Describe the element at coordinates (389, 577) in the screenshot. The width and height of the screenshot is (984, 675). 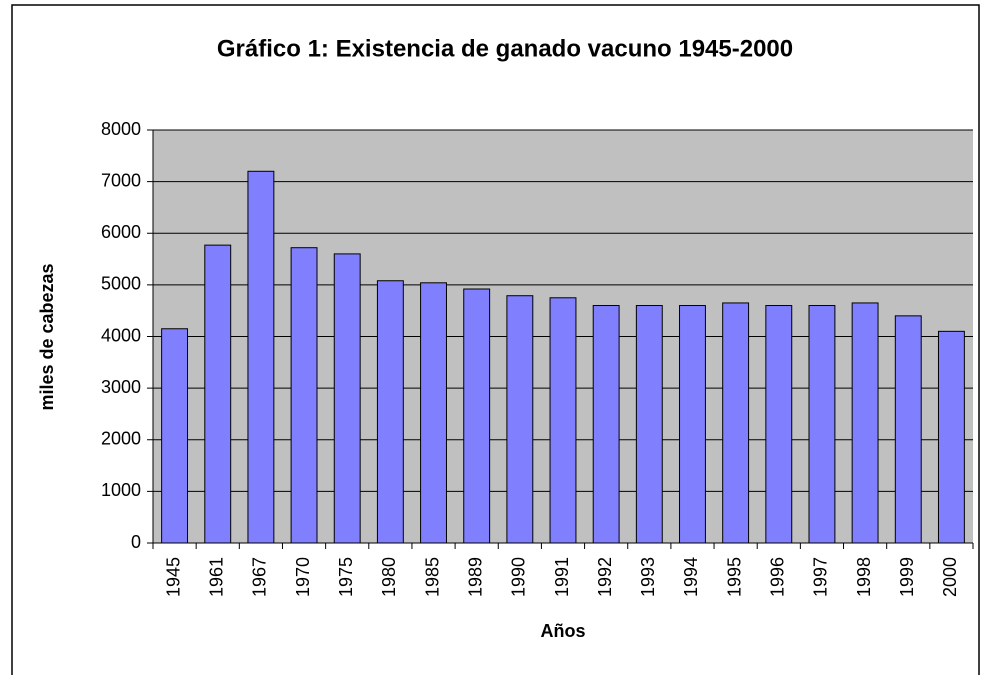
I see `x-tick-label: 1980` at that location.